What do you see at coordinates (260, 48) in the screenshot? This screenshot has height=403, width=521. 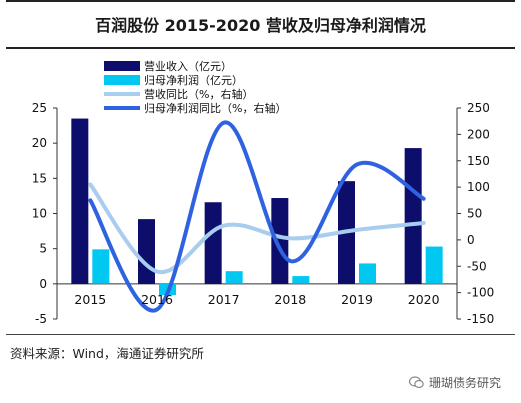 I see `title-rule` at bounding box center [260, 48].